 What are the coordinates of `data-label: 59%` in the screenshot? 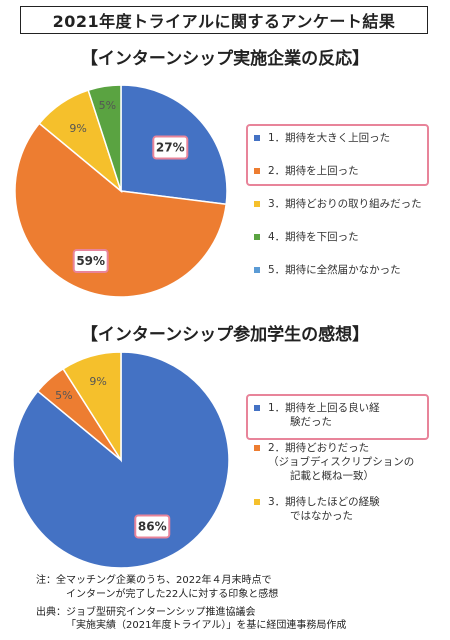 It's located at (90, 261).